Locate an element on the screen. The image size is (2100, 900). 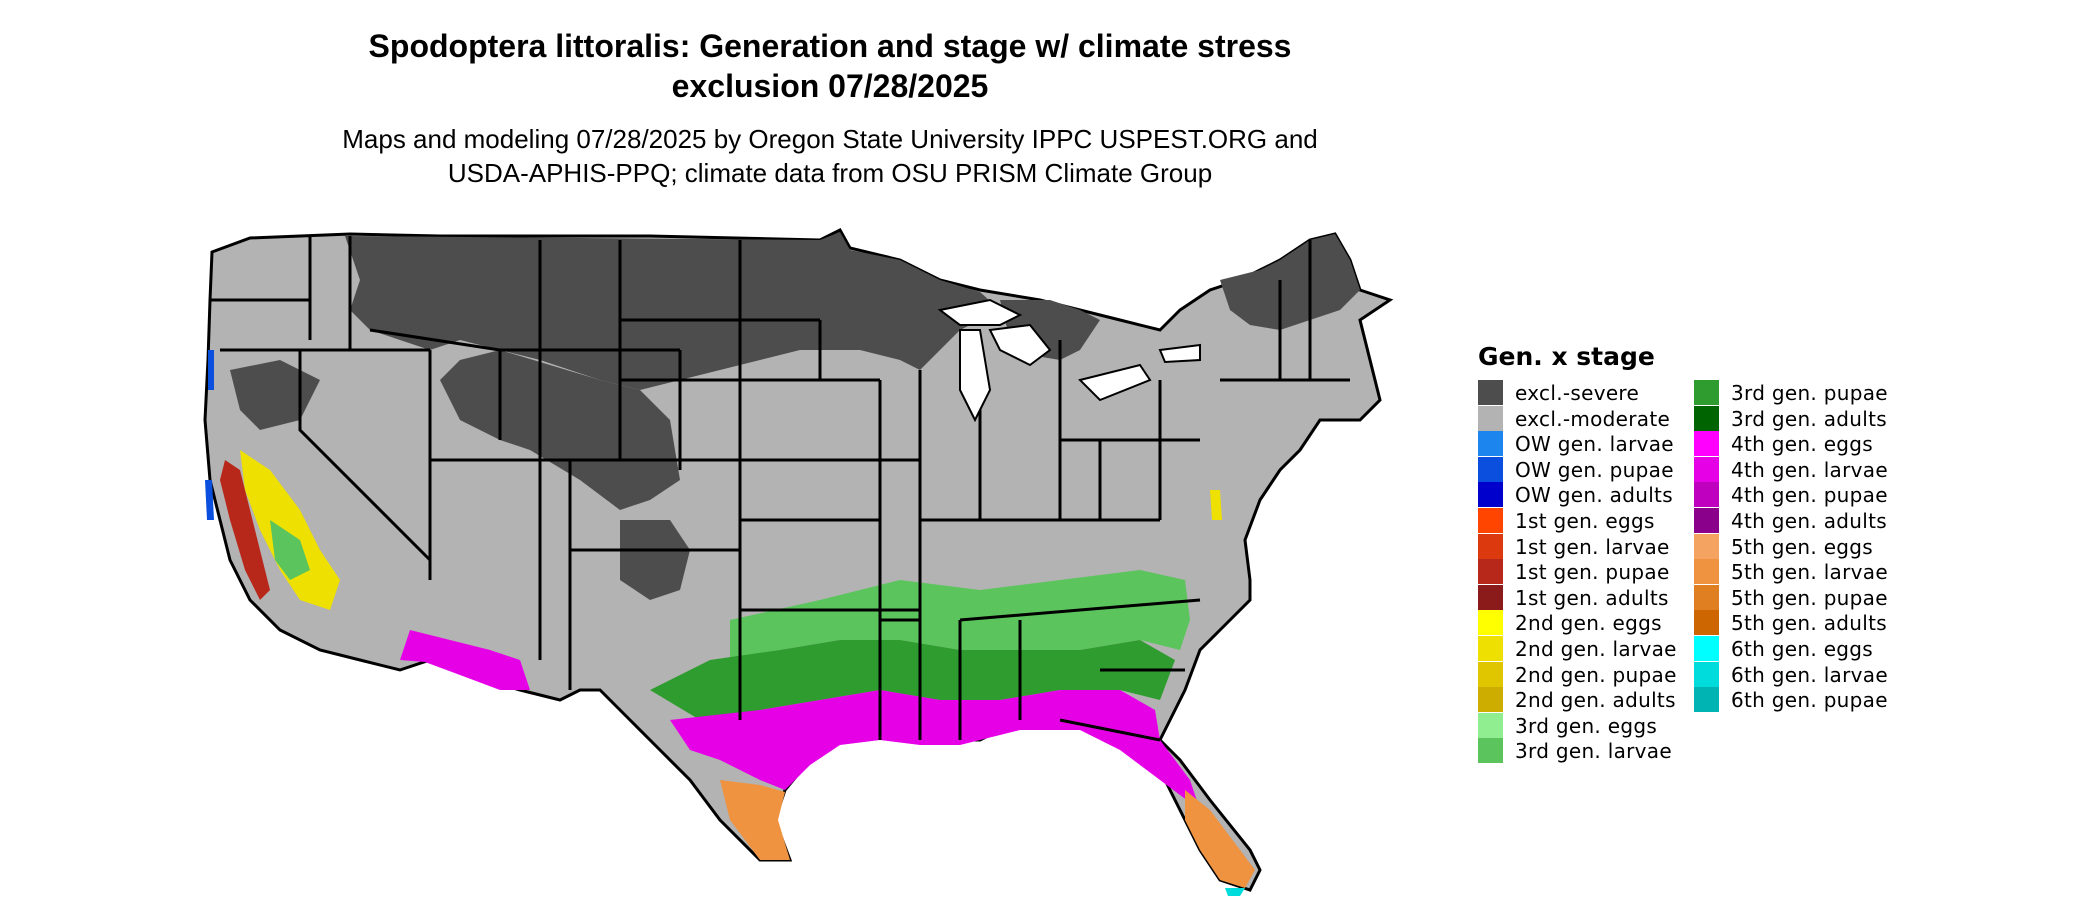
legend-label: 3rd gen. larvae is located at coordinates (1593, 751).